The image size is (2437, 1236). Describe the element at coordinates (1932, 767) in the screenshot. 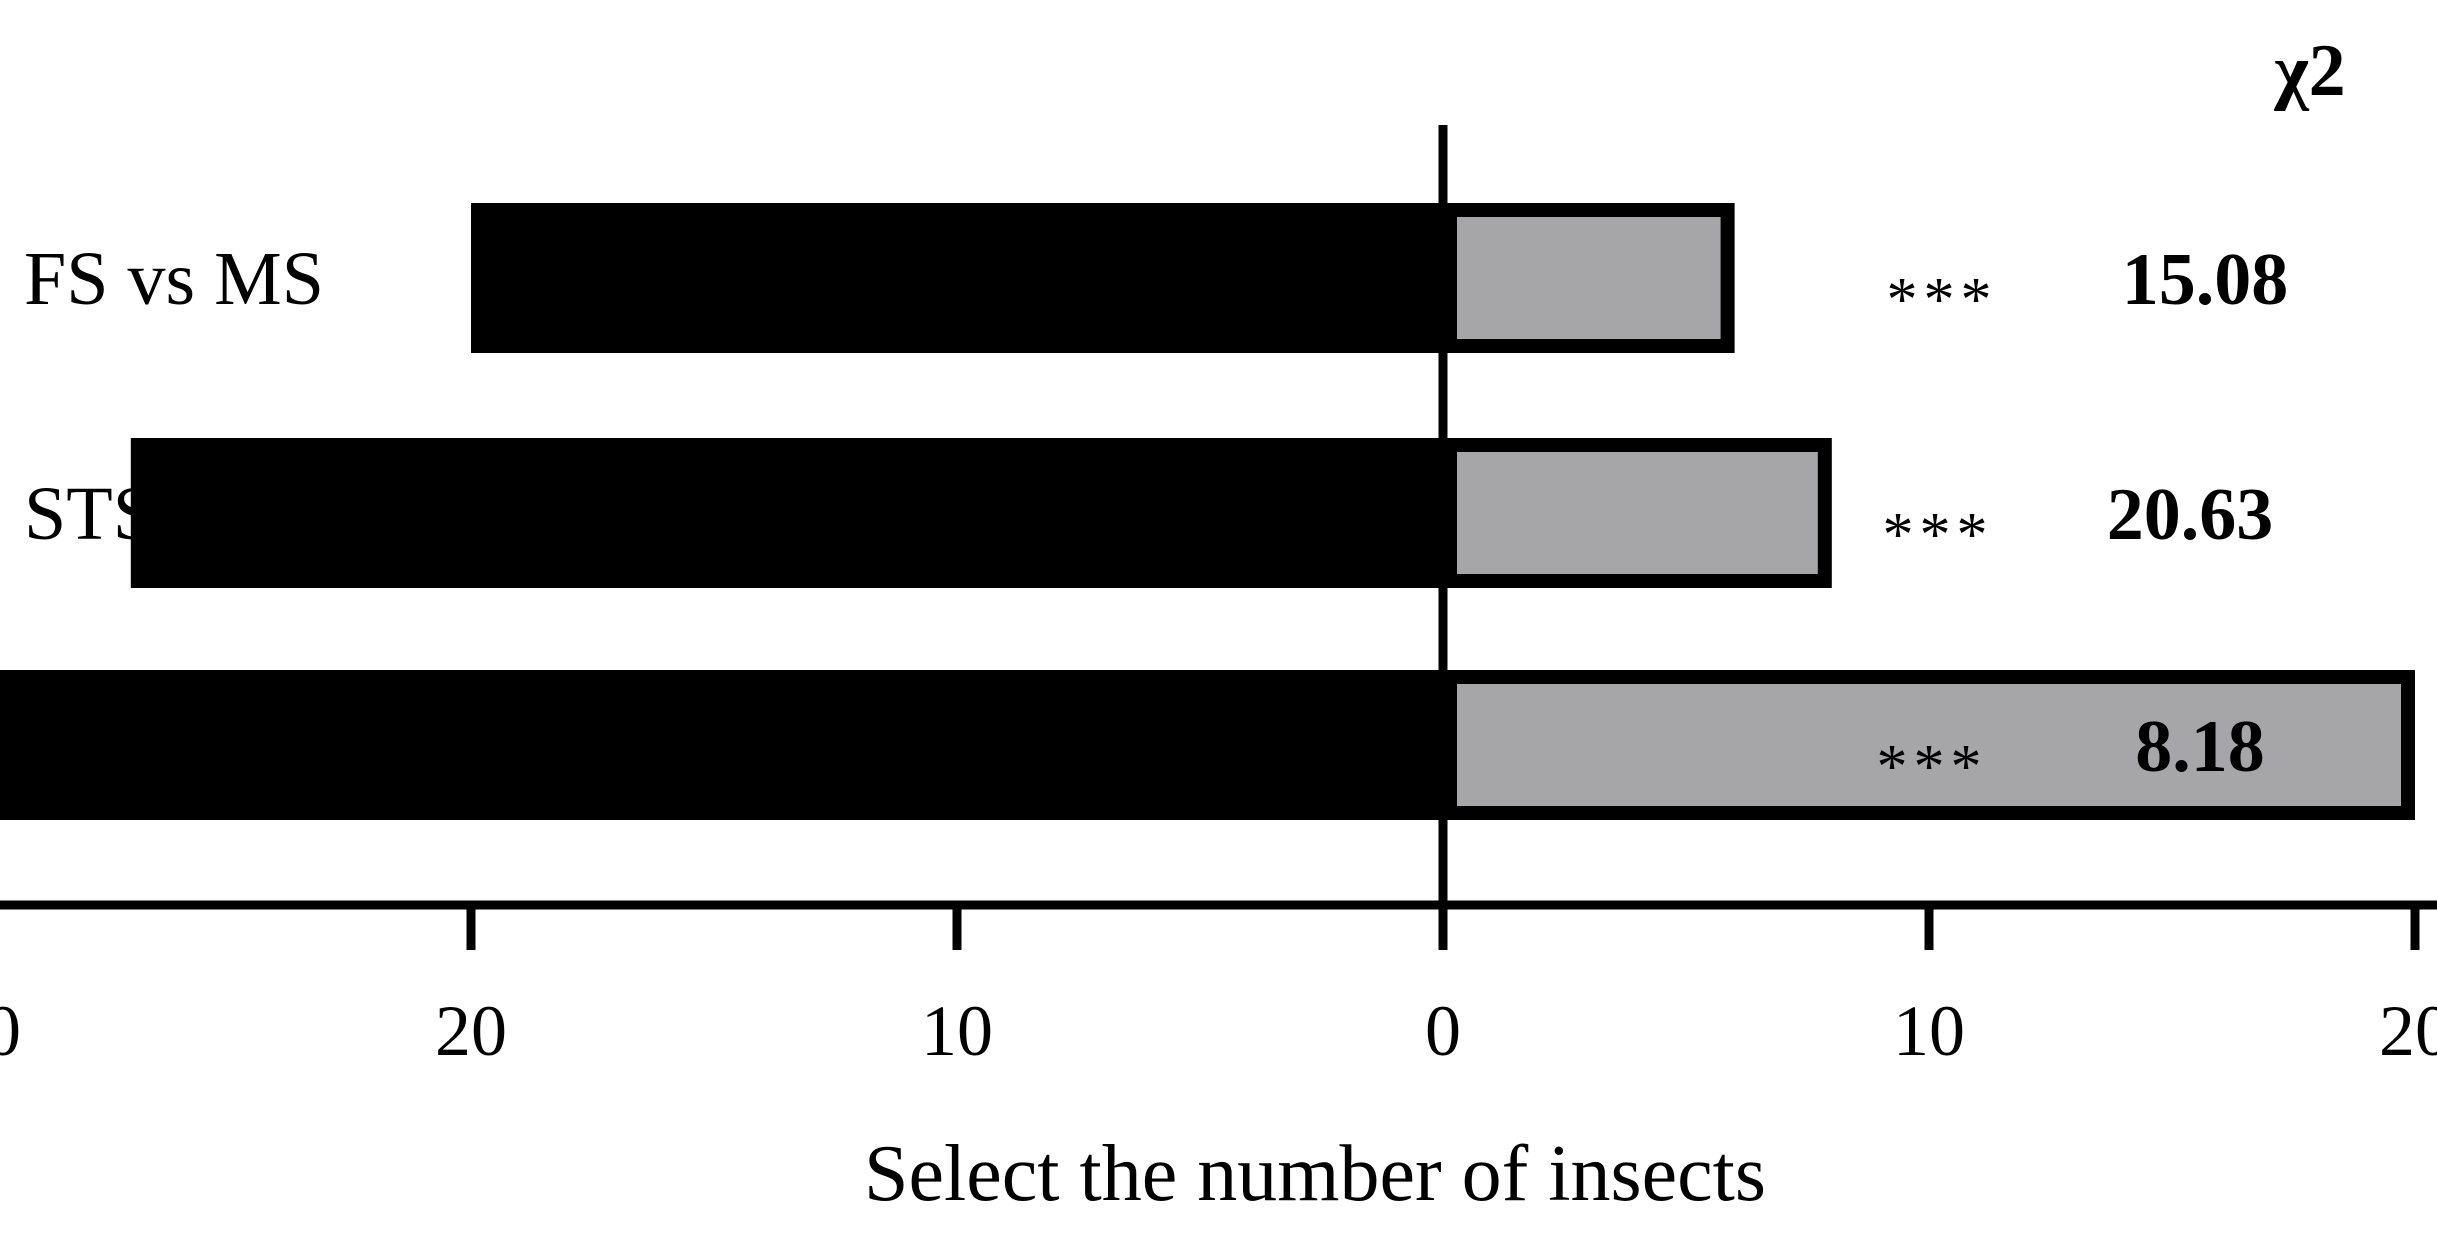

I see `significance-stars-2: ***` at that location.